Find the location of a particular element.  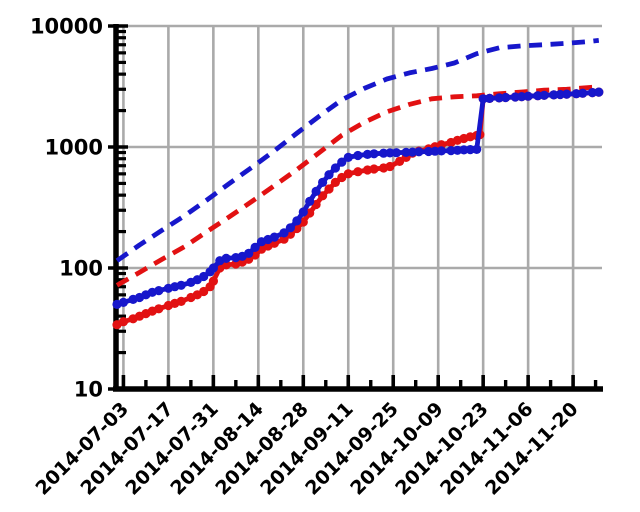

y-tick-label: 10000 is located at coordinates (66, 27).